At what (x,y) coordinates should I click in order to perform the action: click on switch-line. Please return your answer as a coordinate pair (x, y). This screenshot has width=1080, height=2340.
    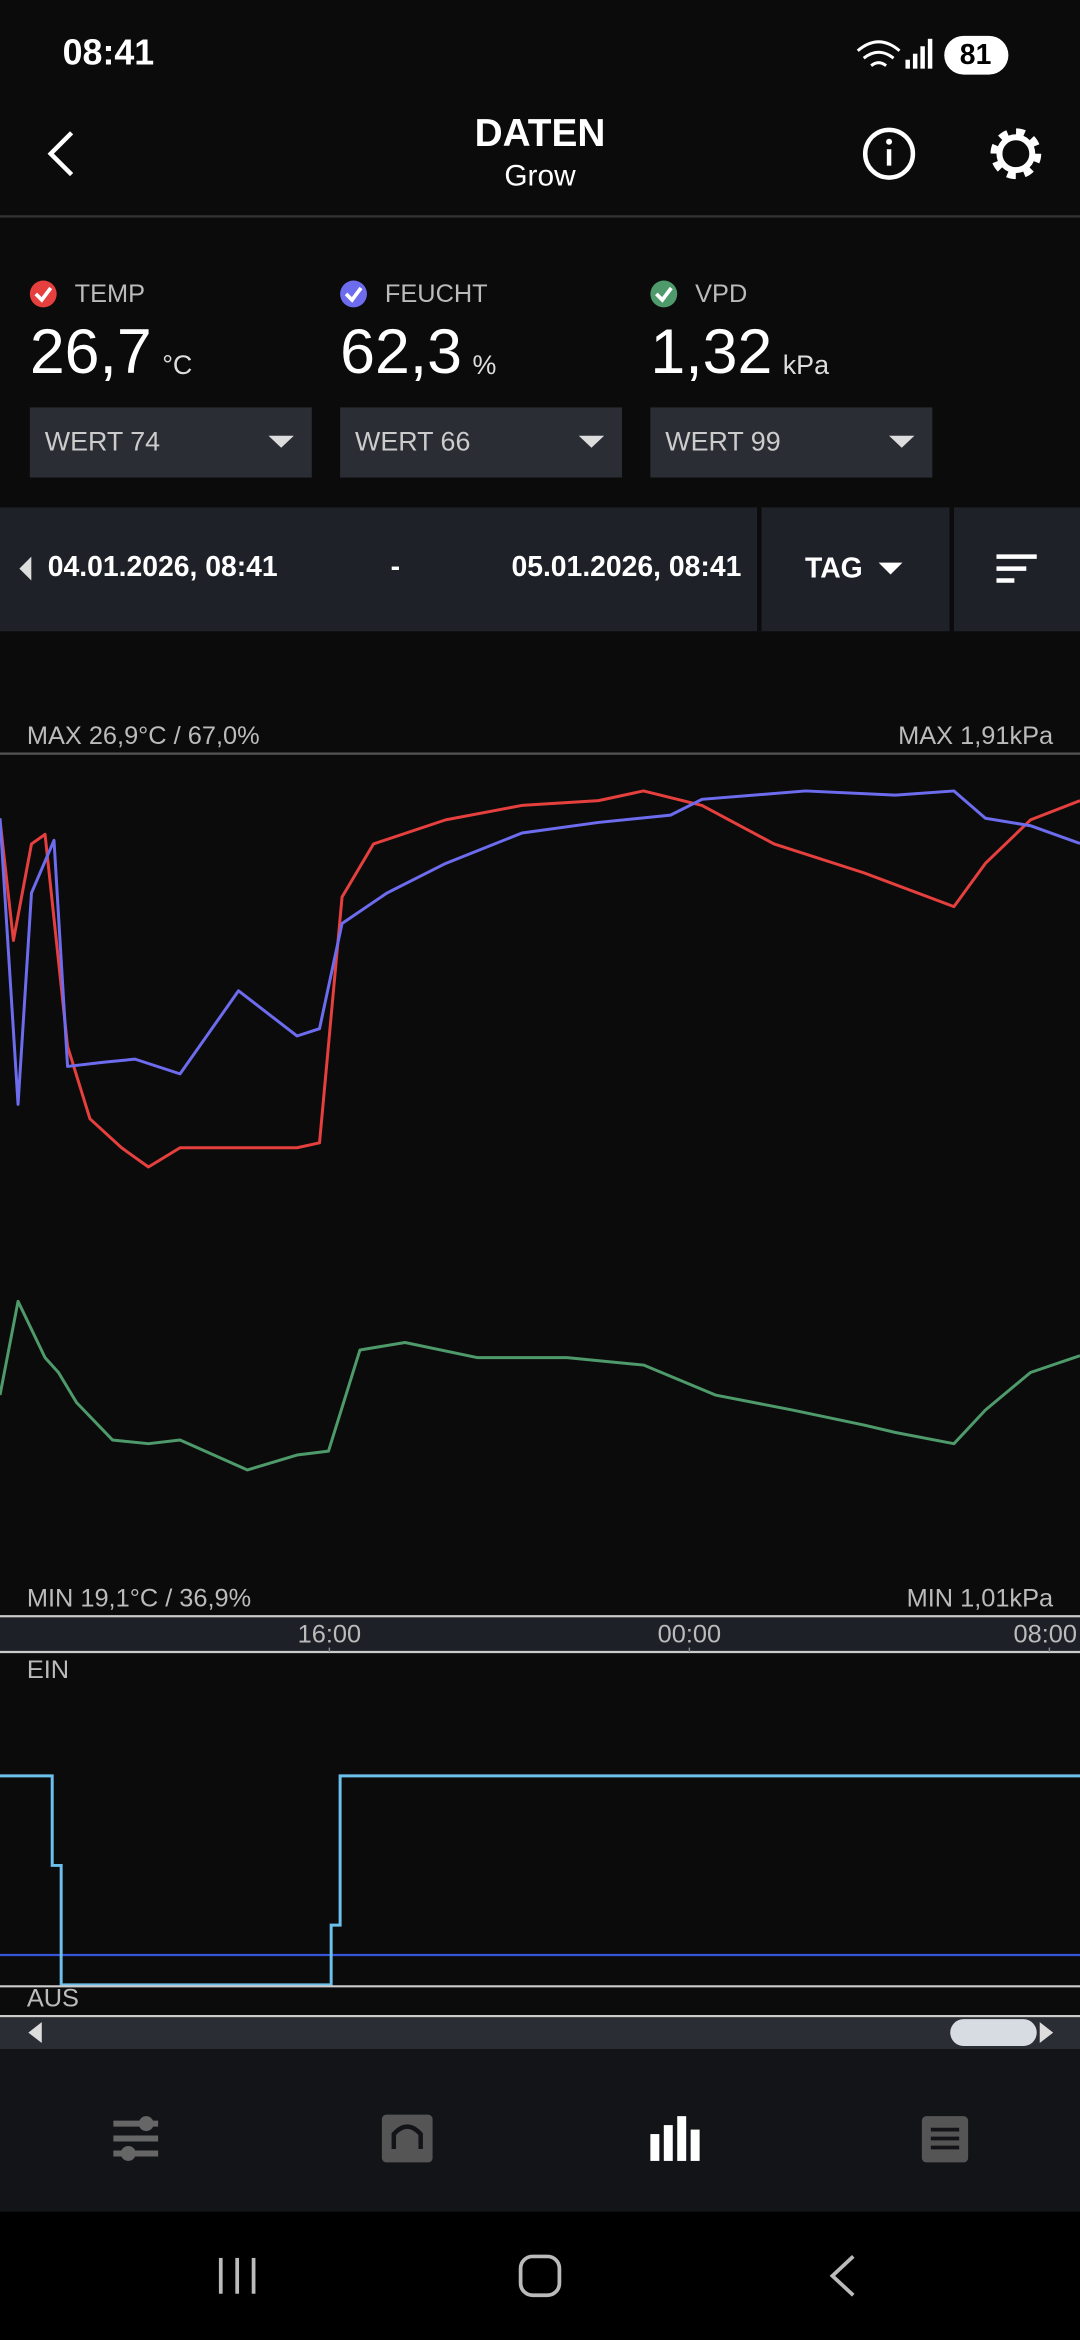
    Looking at the image, I should click on (540, 1880).